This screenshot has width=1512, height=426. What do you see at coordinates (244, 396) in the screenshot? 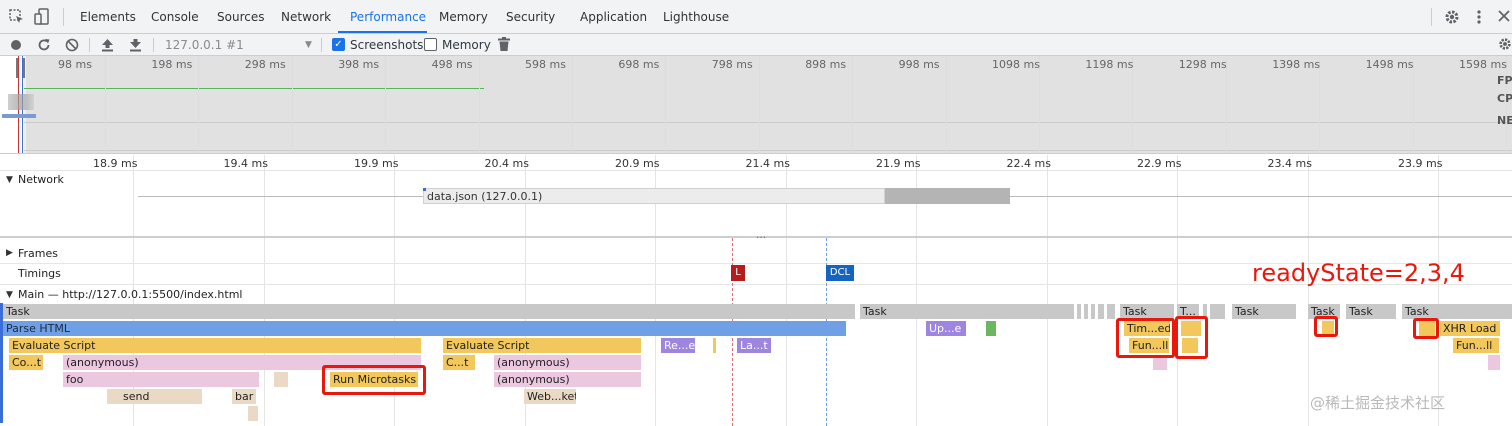
I see `flame-bar: bar` at bounding box center [244, 396].